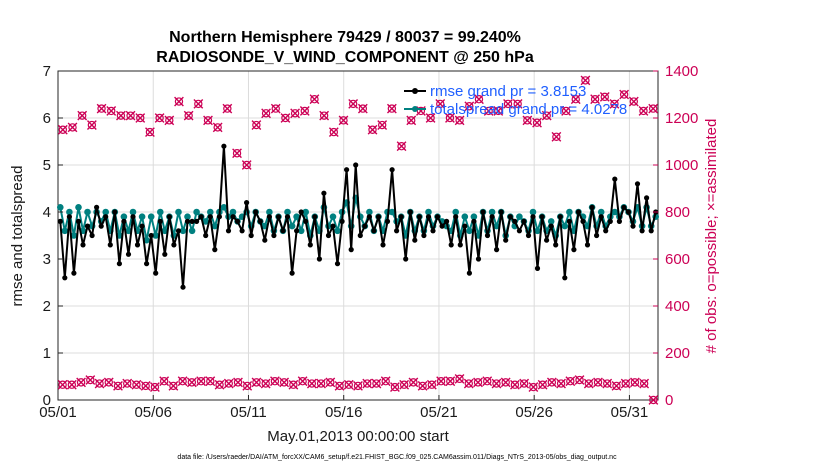 This screenshot has height=470, width=830. Describe the element at coordinates (47, 165) in the screenshot. I see `y-tick-label-left: 5` at that location.